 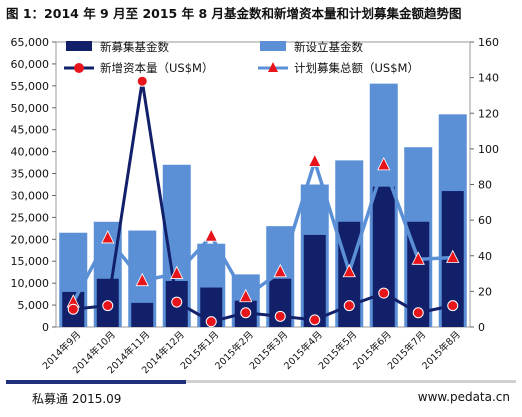 I want to click on right-axis-label: 20, so click(x=485, y=291).